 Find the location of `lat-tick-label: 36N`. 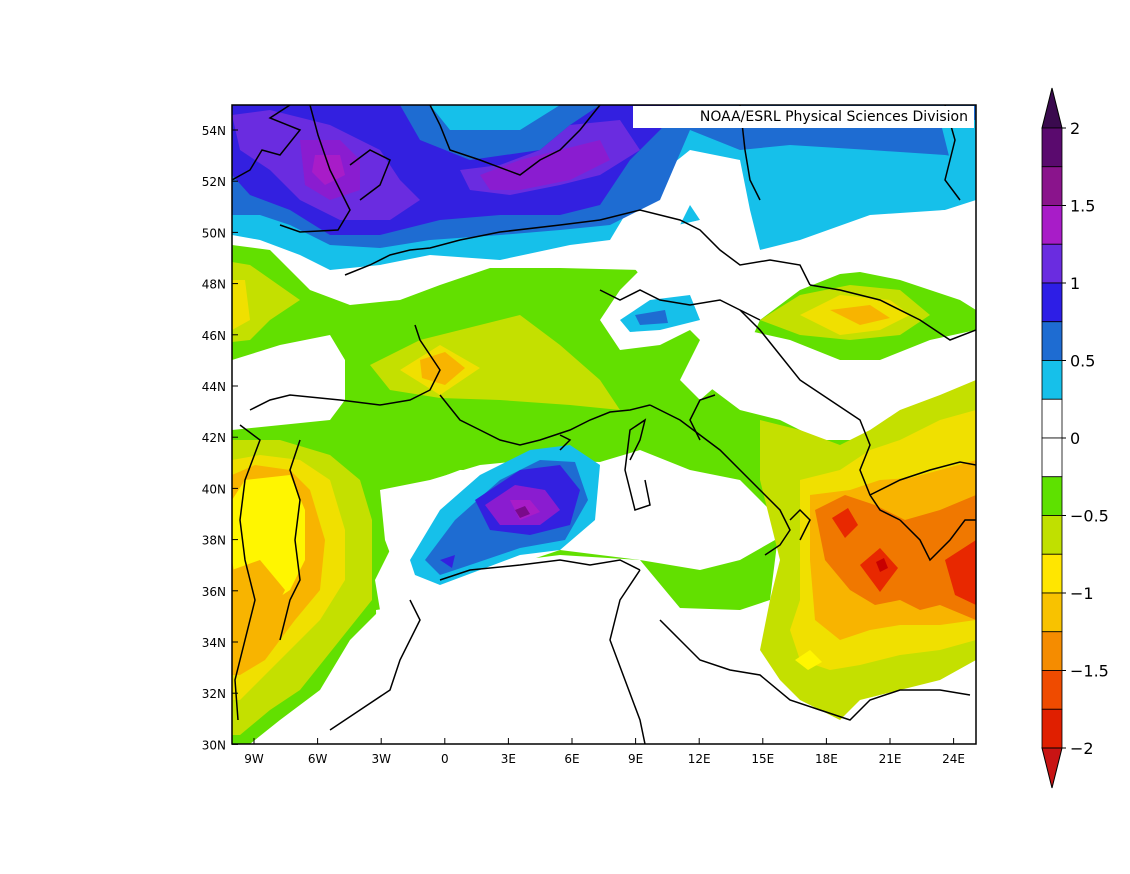

lat-tick-label: 36N is located at coordinates (214, 592).